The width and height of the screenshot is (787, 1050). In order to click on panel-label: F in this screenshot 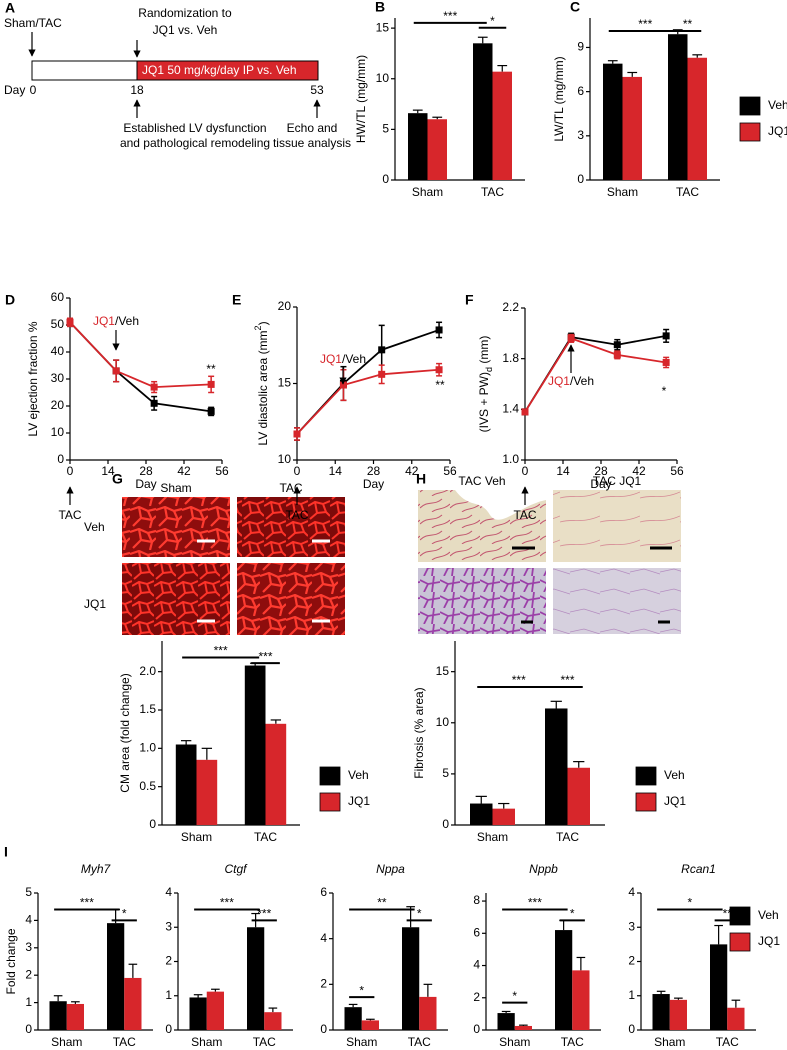, I will do `click(469, 300)`.